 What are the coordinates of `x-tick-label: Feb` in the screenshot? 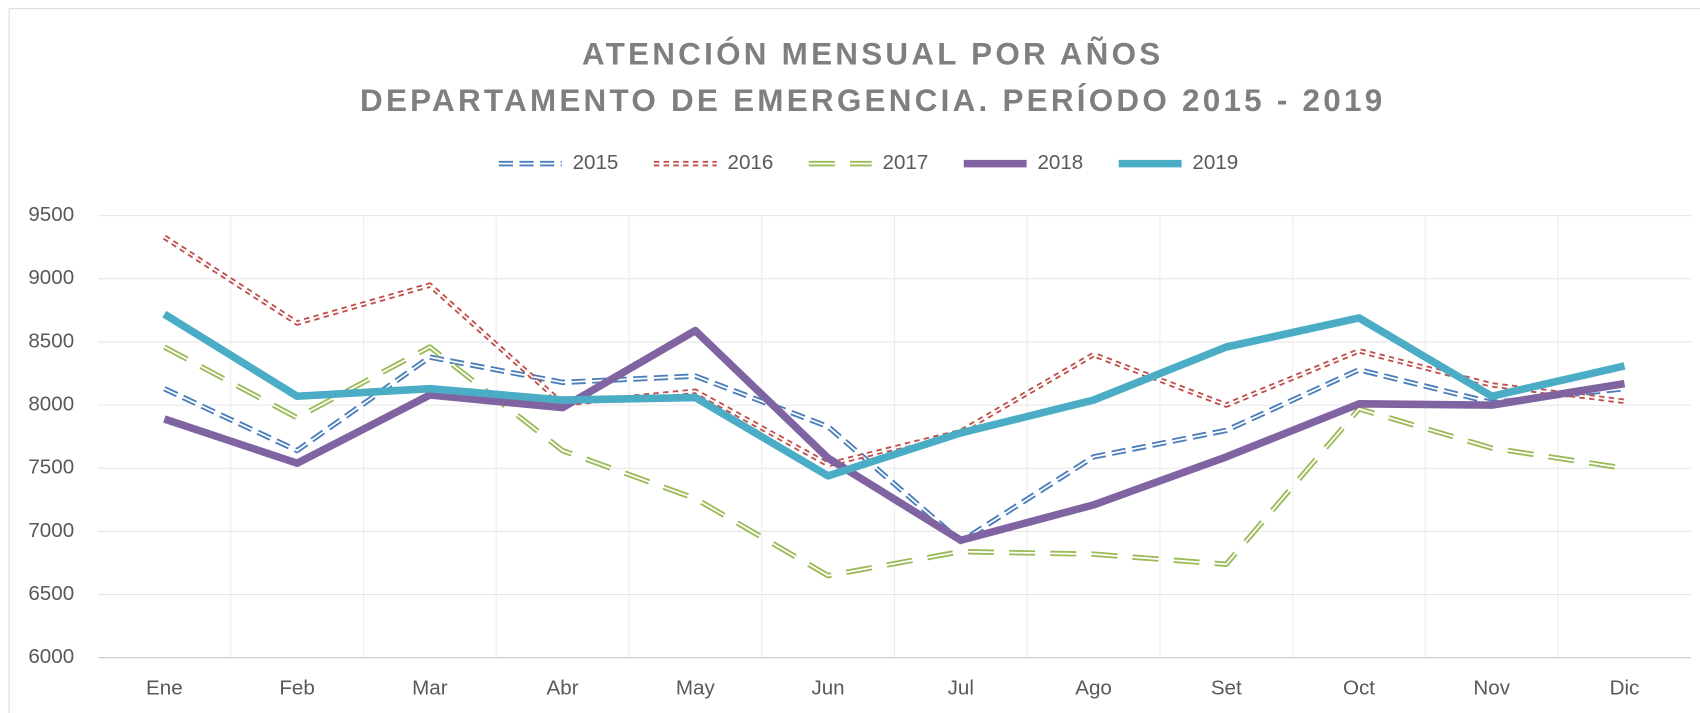 It's located at (296, 688).